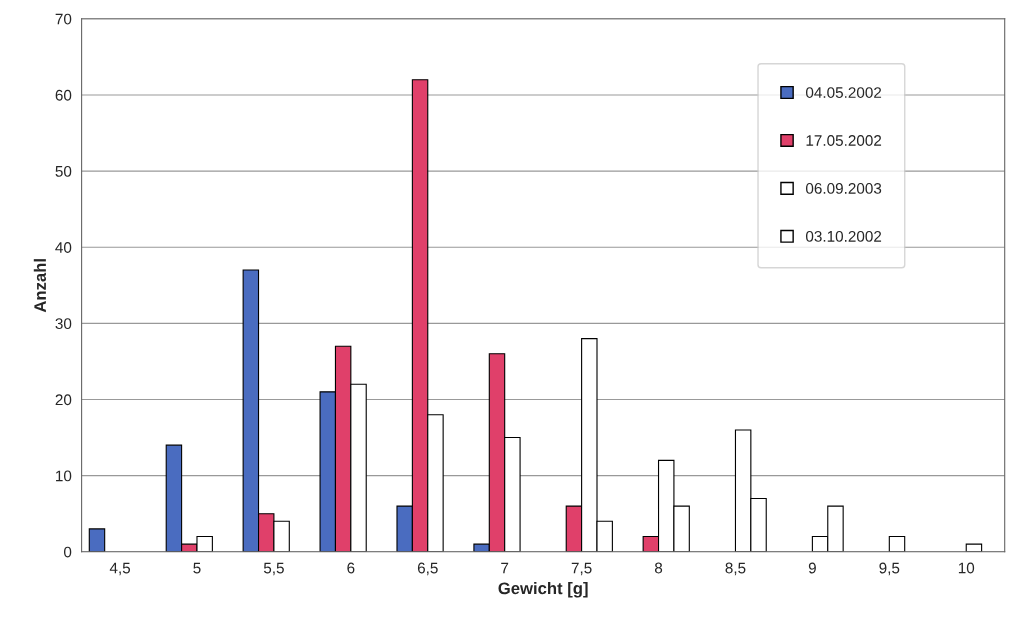  I want to click on x-tick-label: 5,5, so click(273, 569).